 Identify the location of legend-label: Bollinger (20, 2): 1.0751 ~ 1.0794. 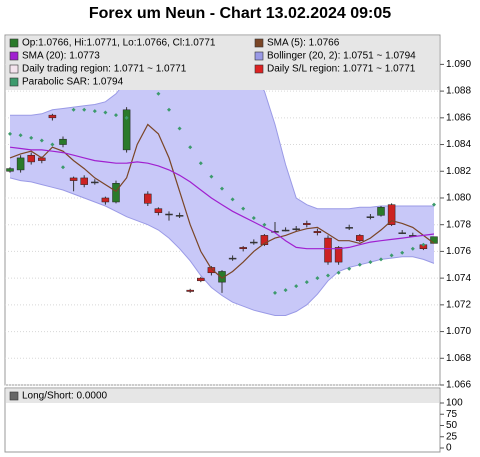
(341, 56).